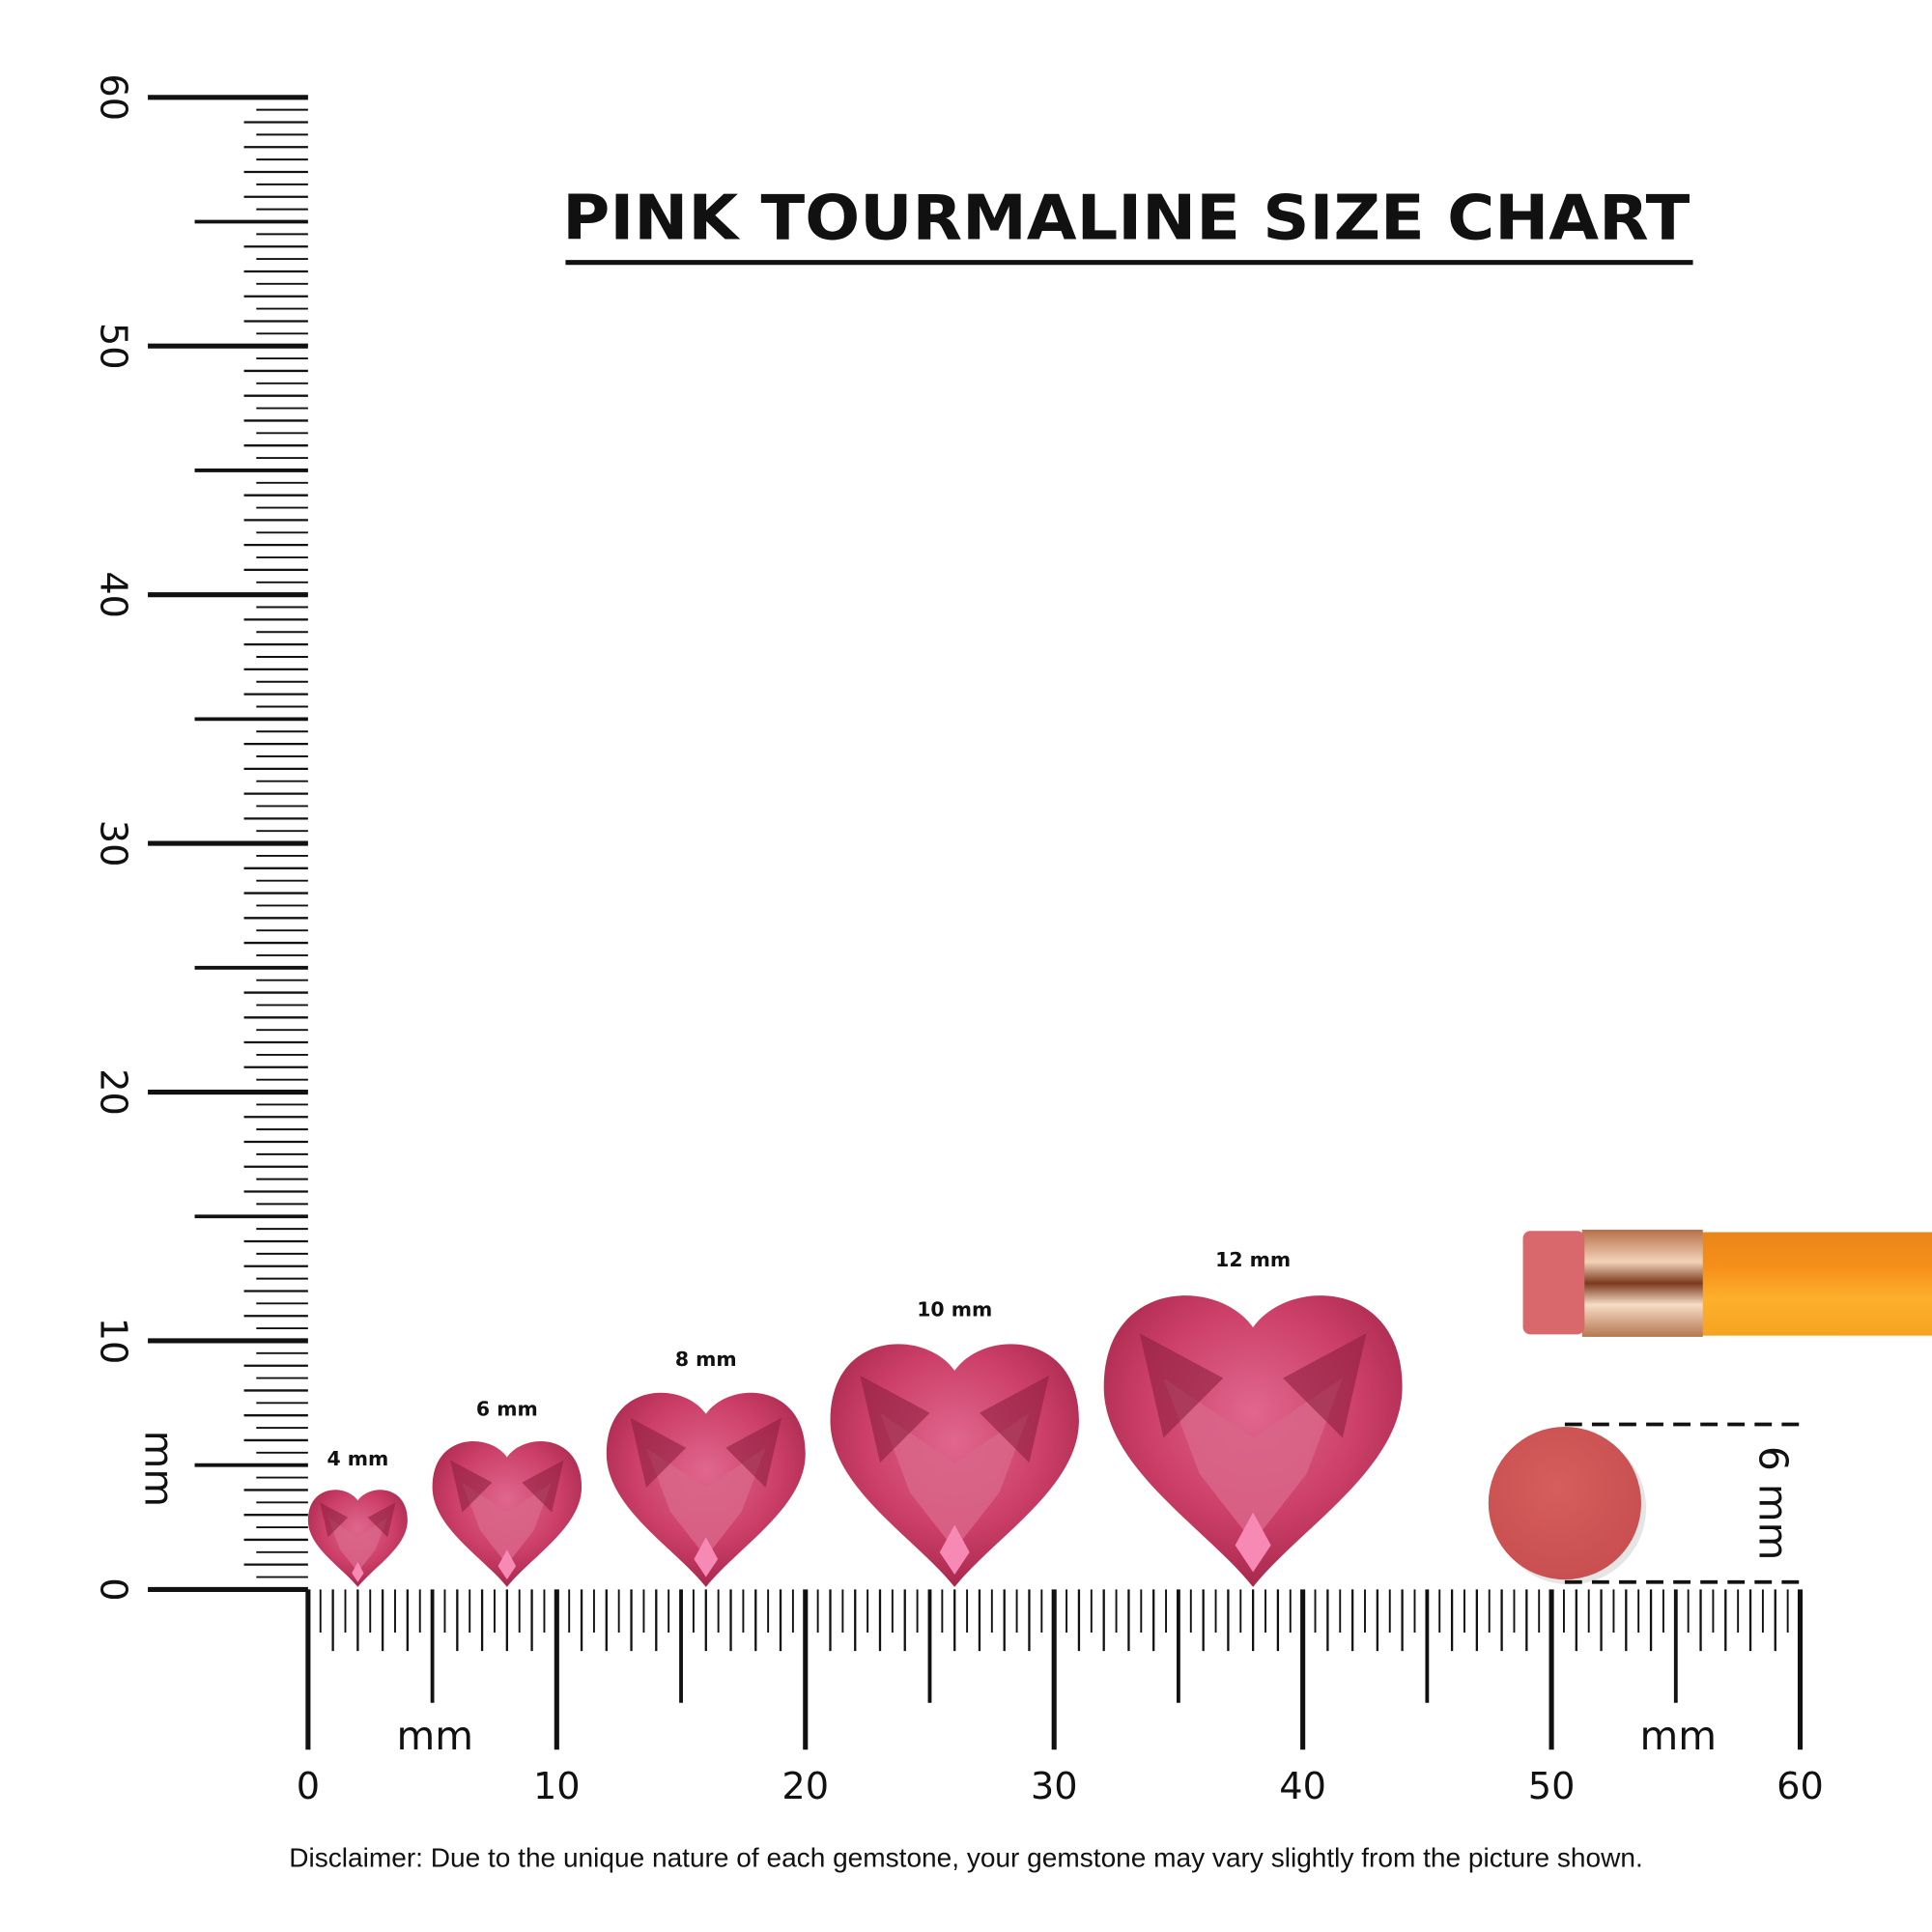 This screenshot has width=1932, height=1932. Describe the element at coordinates (1772, 1503) in the screenshot. I see `reference-size-label: 6 mm` at that location.